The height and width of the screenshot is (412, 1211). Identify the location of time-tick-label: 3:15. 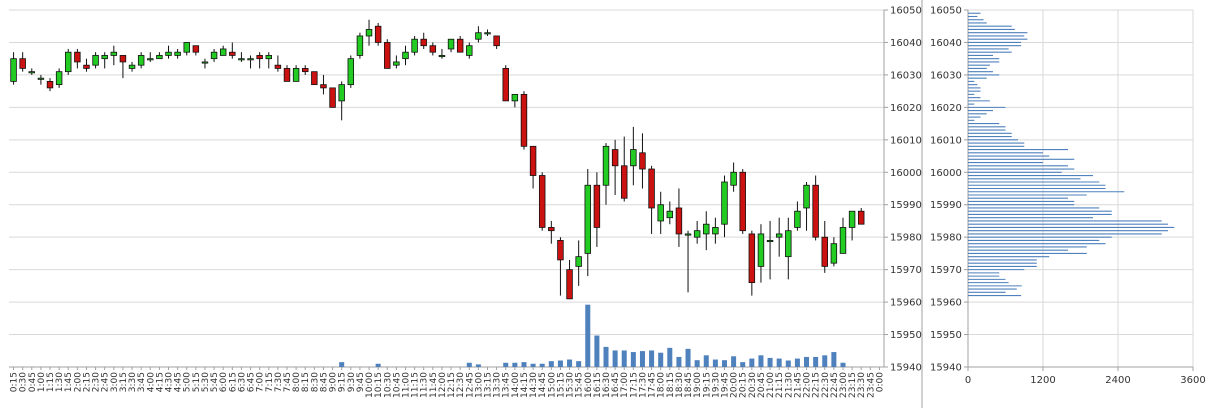
(124, 382).